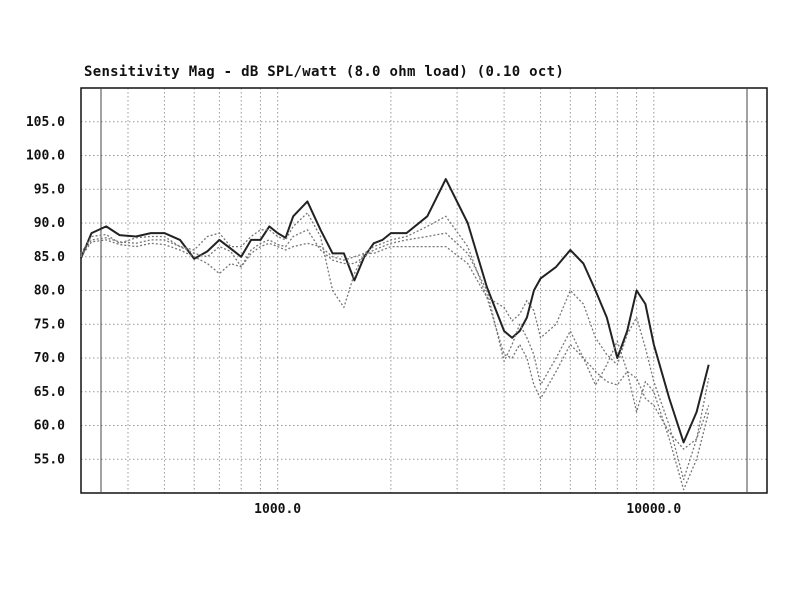 This screenshot has width=800, height=605. Describe the element at coordinates (49, 291) in the screenshot. I see `y-tick-label: 80.0` at that location.